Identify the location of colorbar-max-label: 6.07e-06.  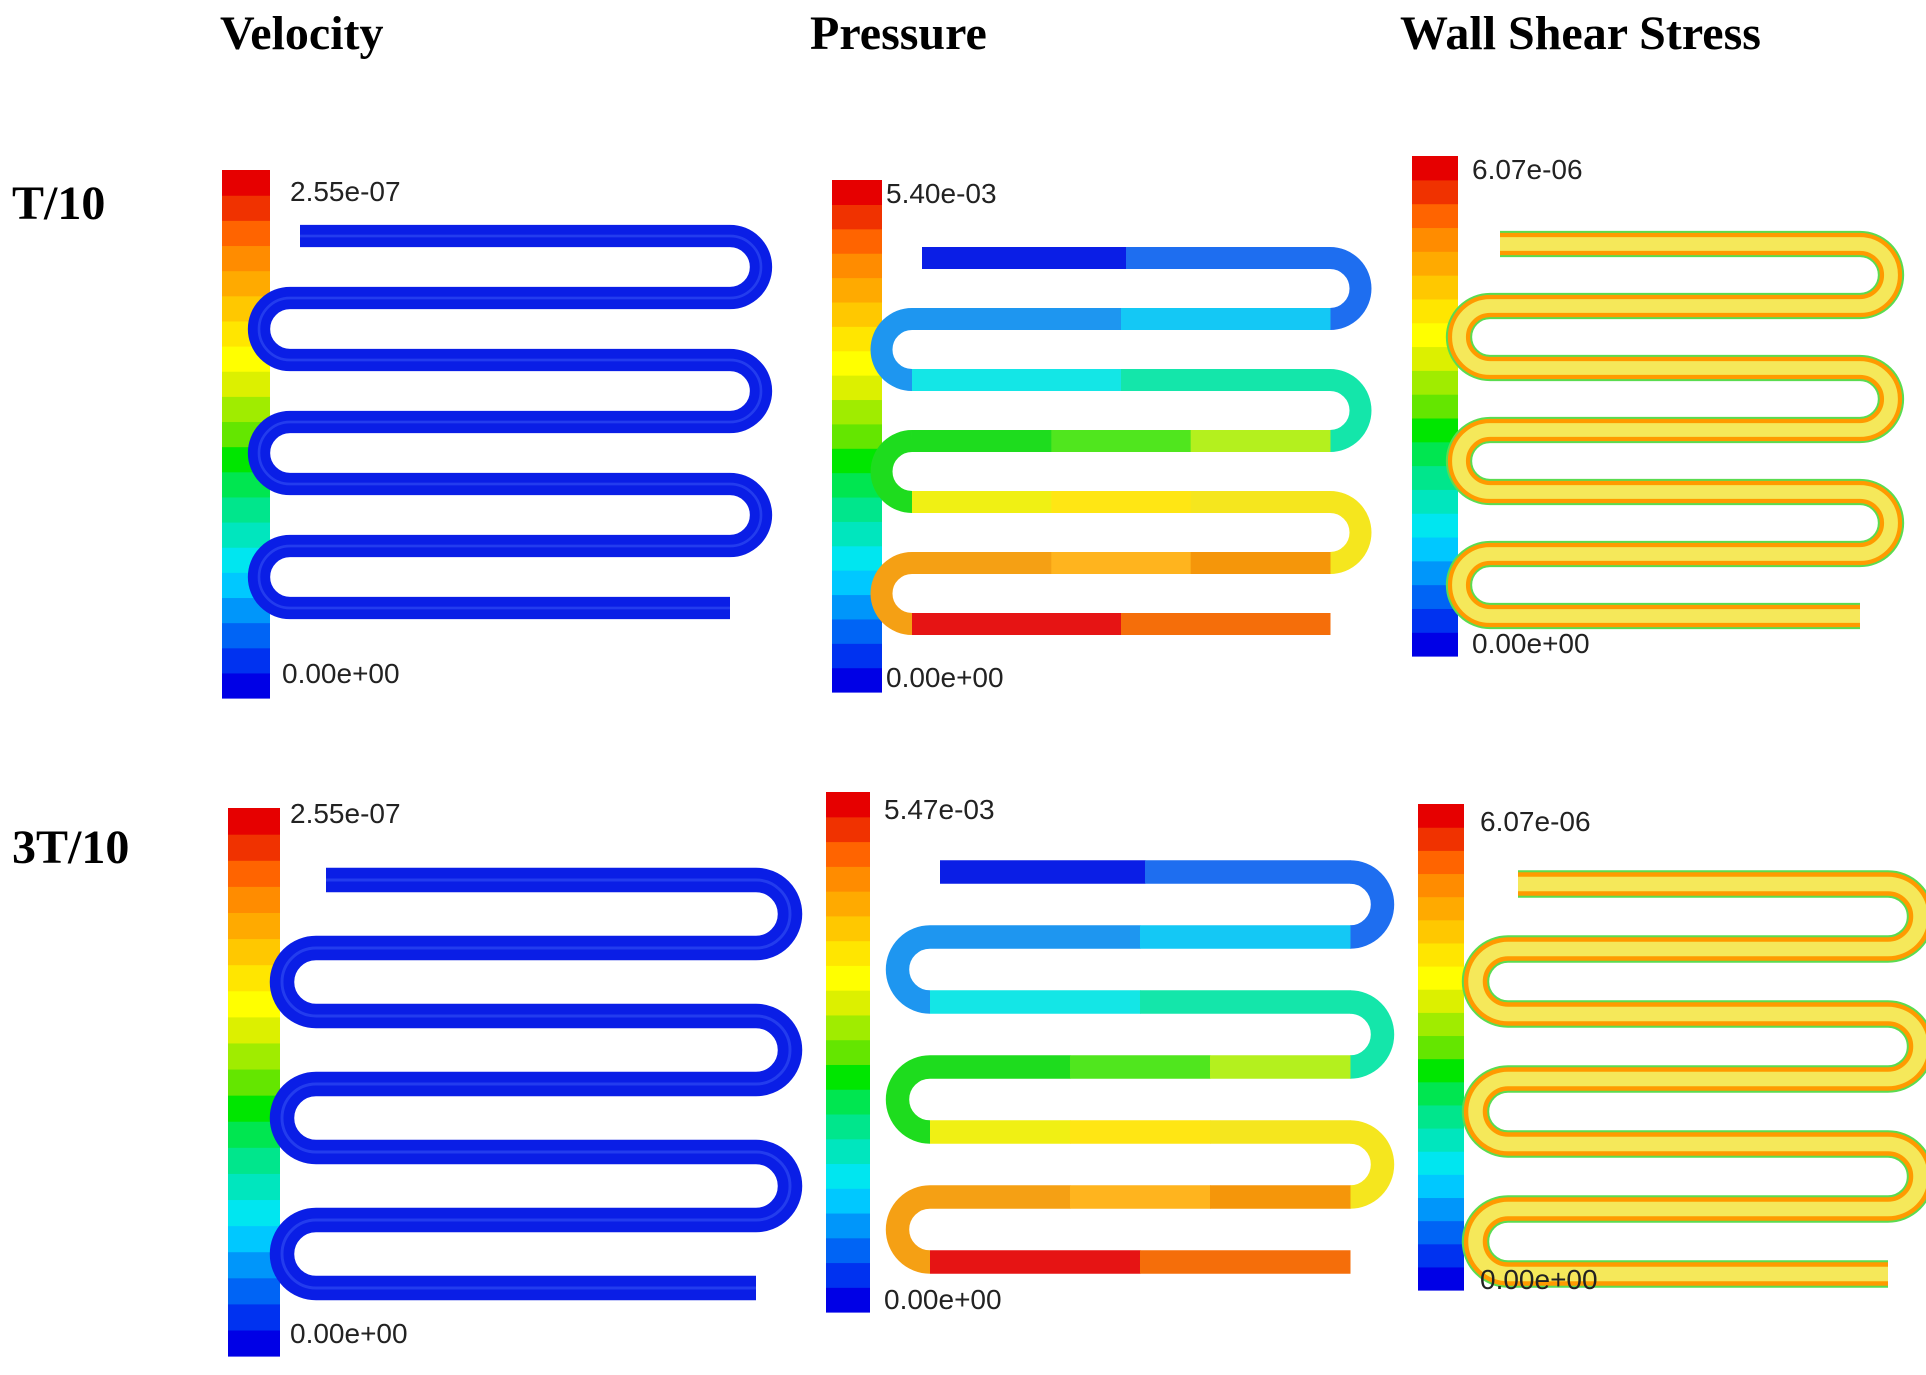
(1527, 169).